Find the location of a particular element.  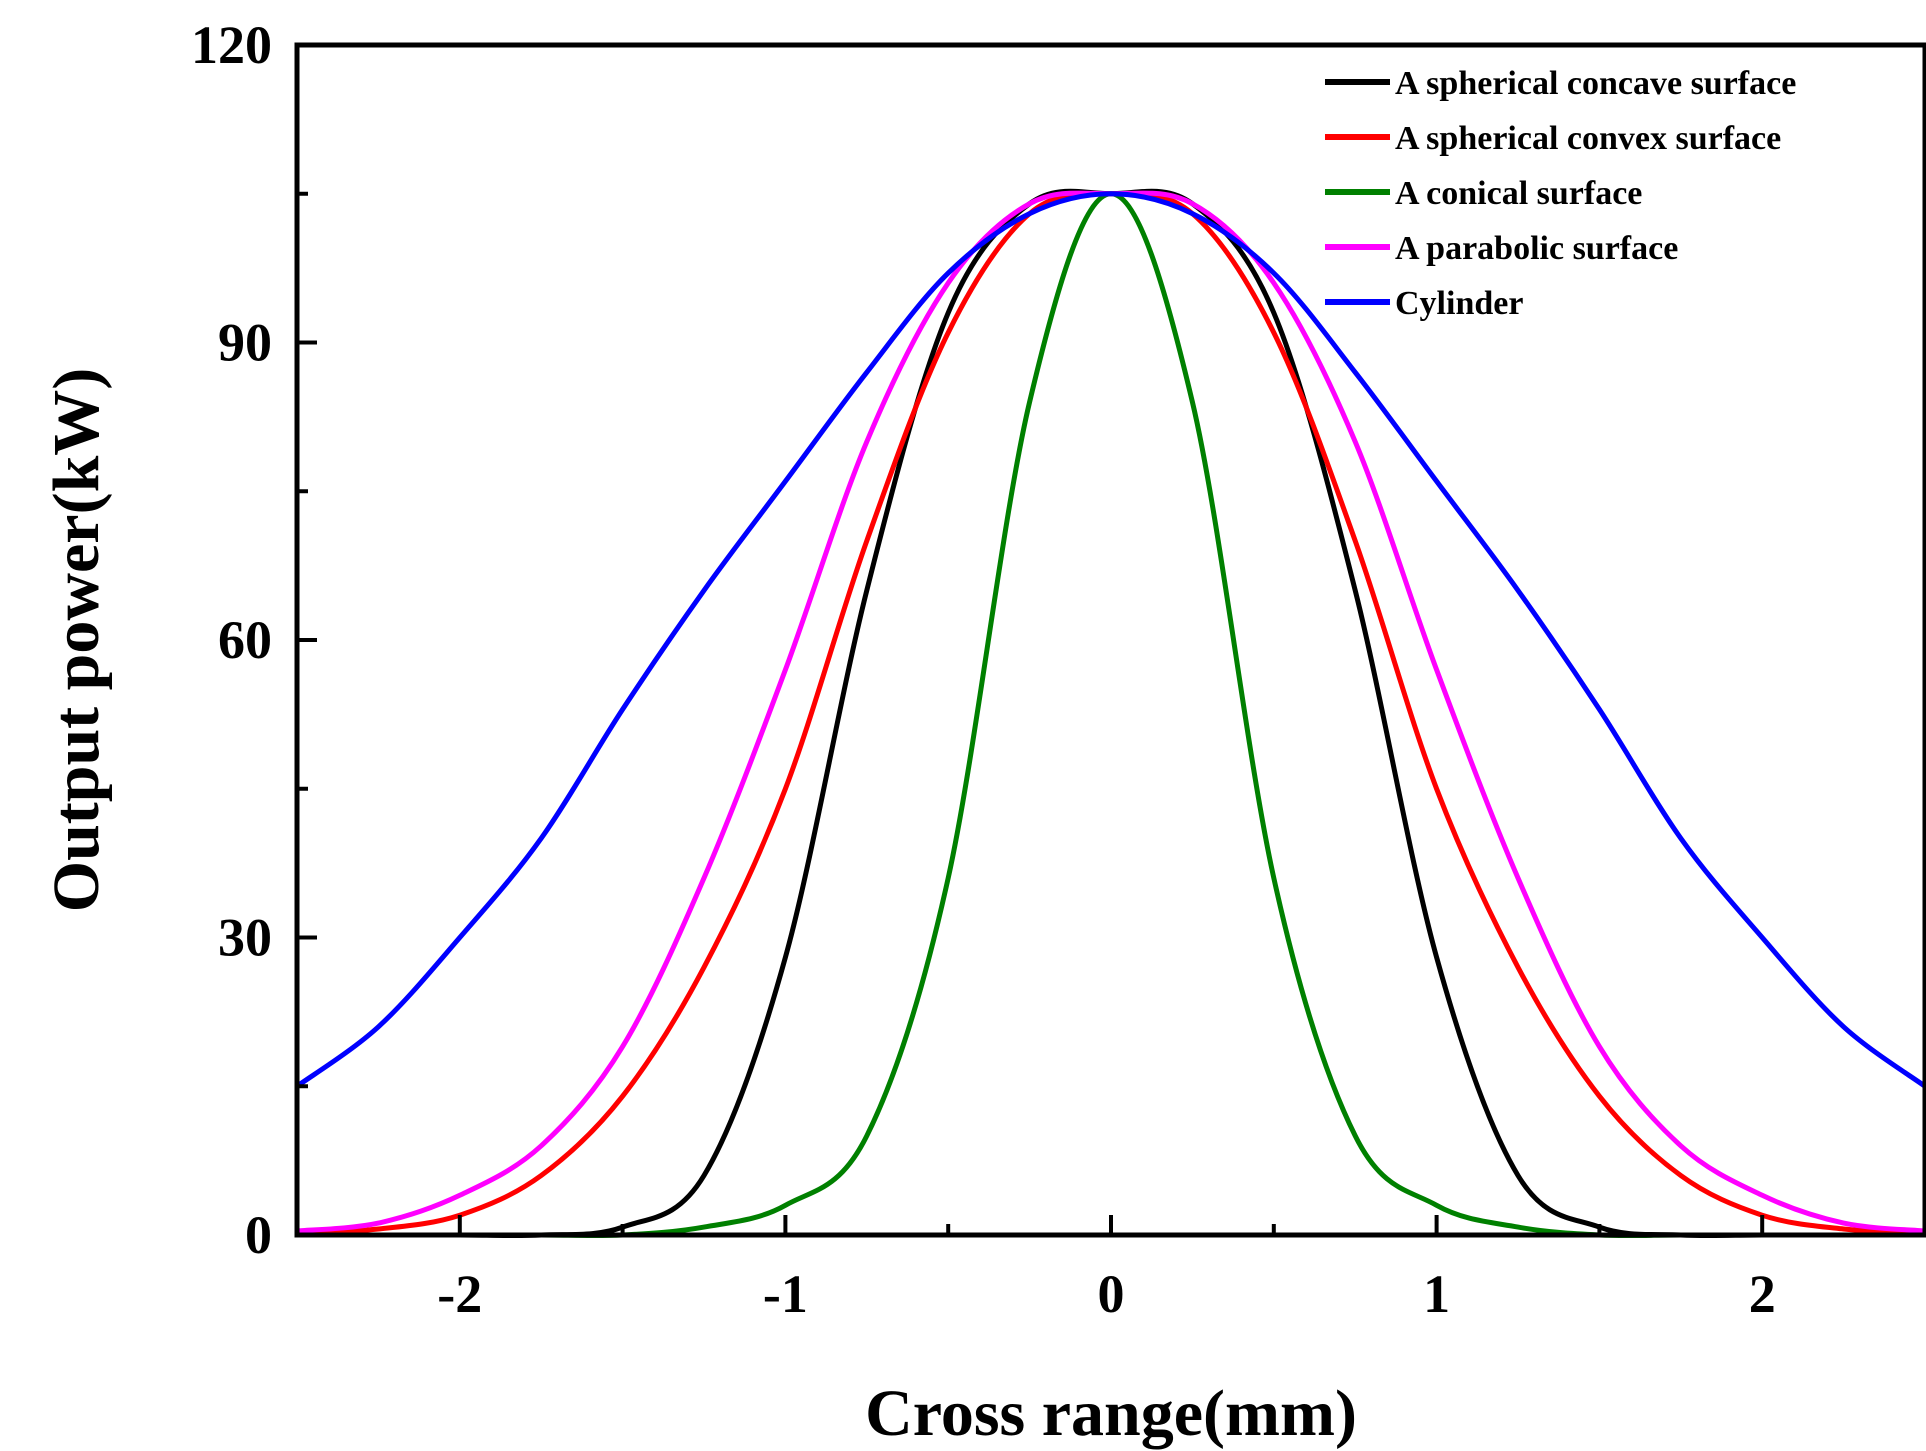

x-axis-title: Cross range(mm) is located at coordinates (1111, 1413).